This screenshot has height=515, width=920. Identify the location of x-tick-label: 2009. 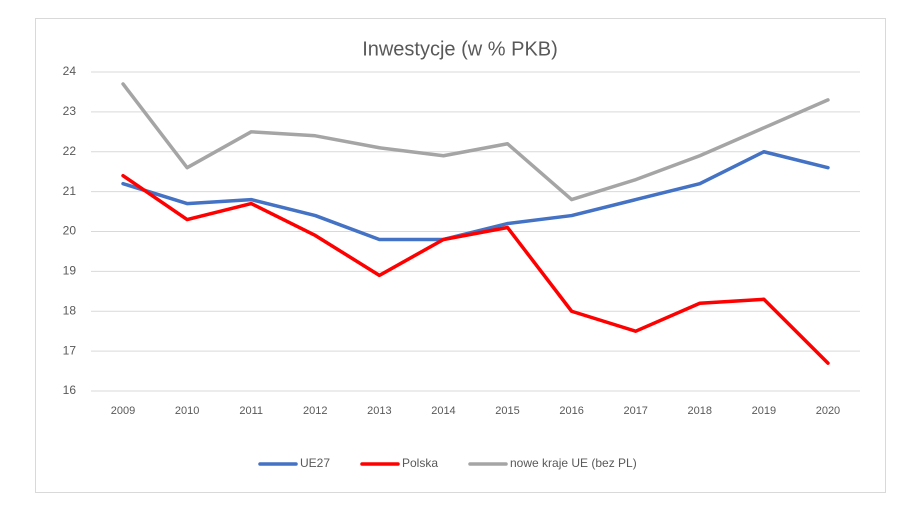
(123, 411).